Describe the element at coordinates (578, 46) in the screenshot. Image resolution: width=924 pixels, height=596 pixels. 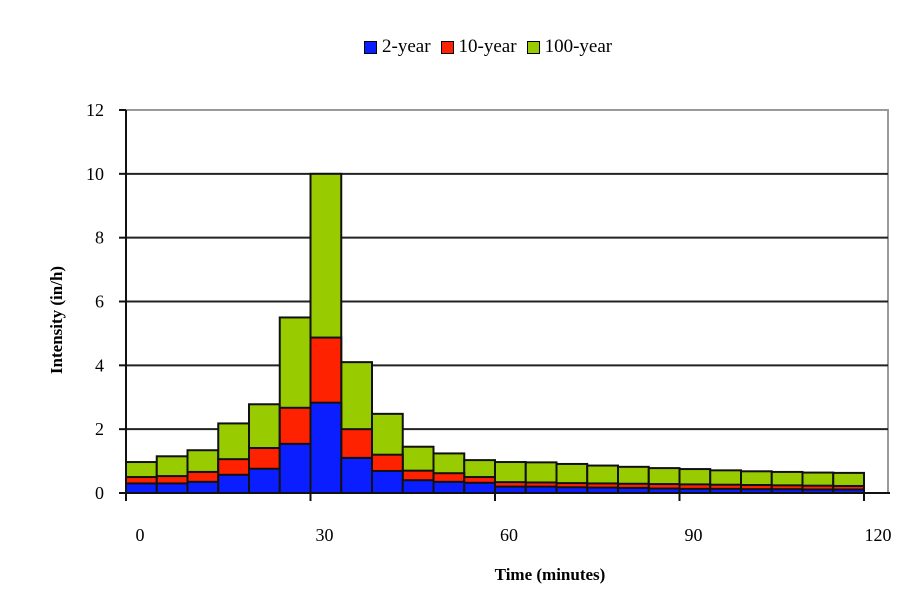
I see `legend-label-100-year: 100-year` at that location.